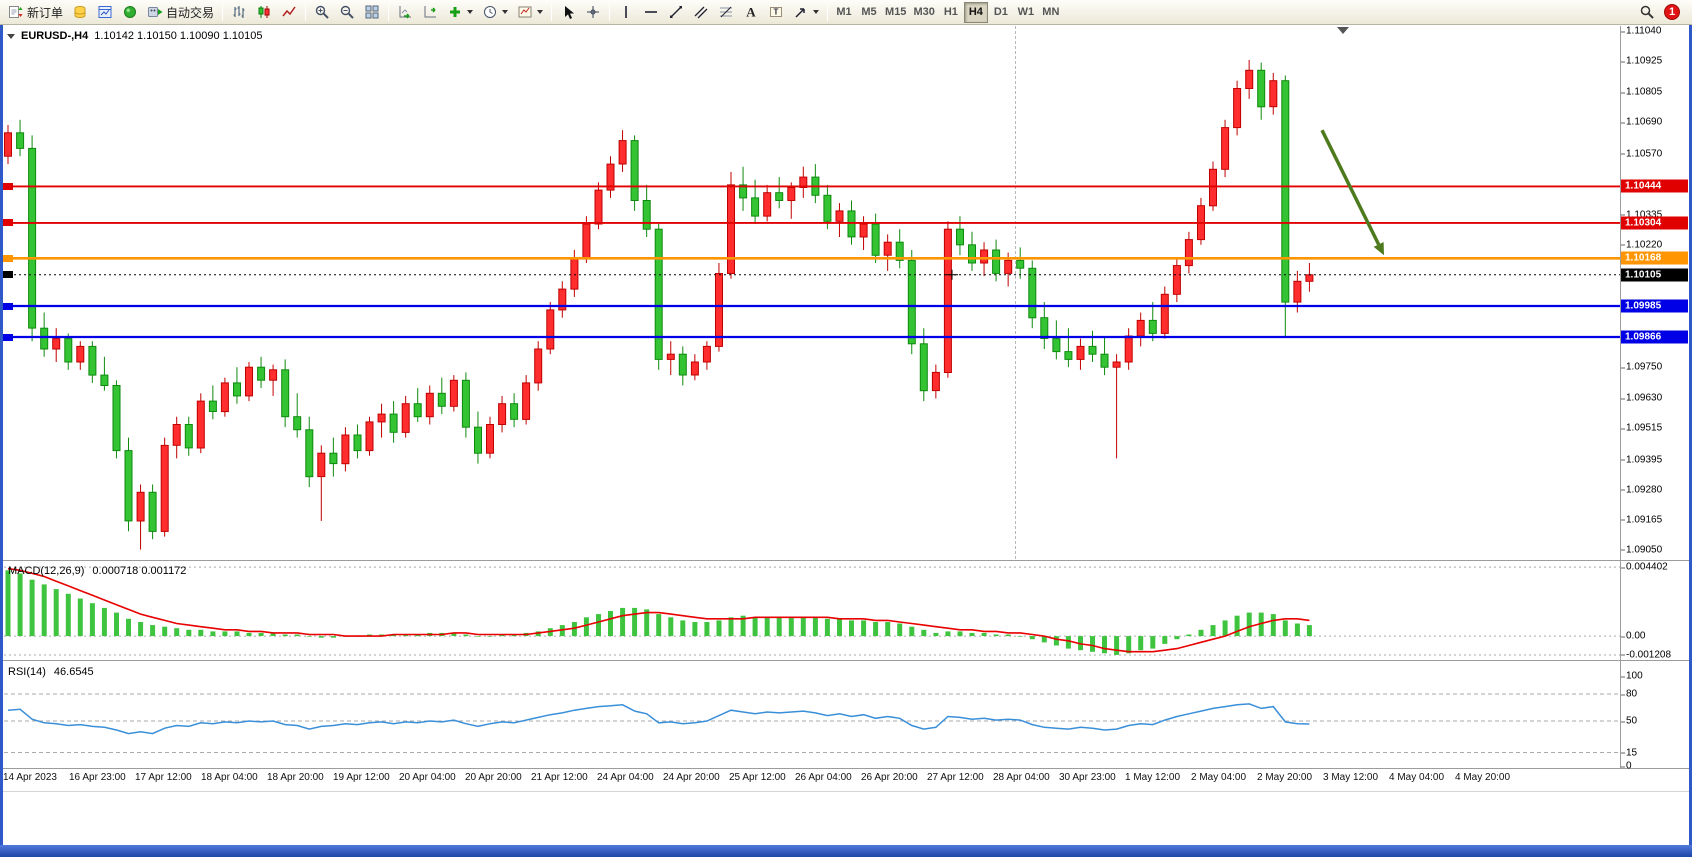  I want to click on autotrade-icon, so click(155, 12).